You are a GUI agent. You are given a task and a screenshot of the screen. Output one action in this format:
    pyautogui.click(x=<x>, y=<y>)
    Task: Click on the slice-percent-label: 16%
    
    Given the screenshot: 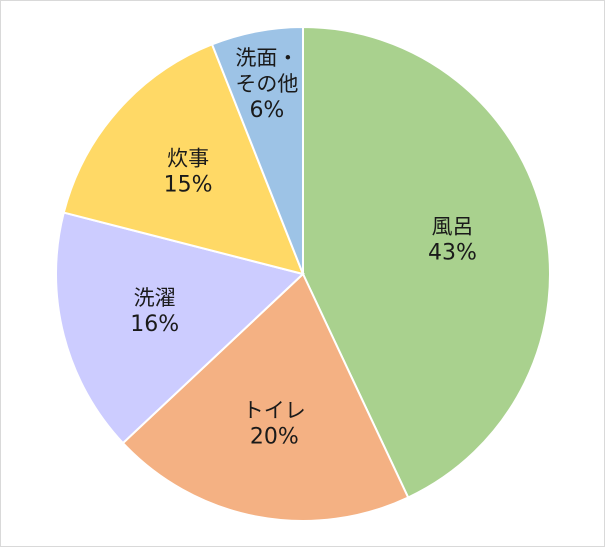 What is the action you would take?
    pyautogui.click(x=154, y=324)
    